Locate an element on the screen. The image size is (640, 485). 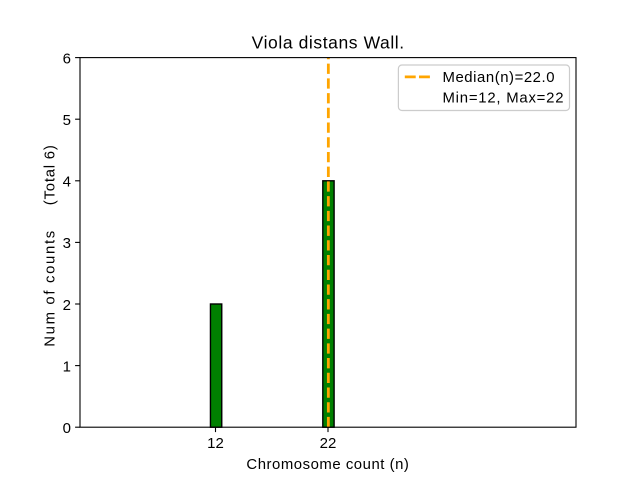
svg-text: 2 is located at coordinates (67, 305).